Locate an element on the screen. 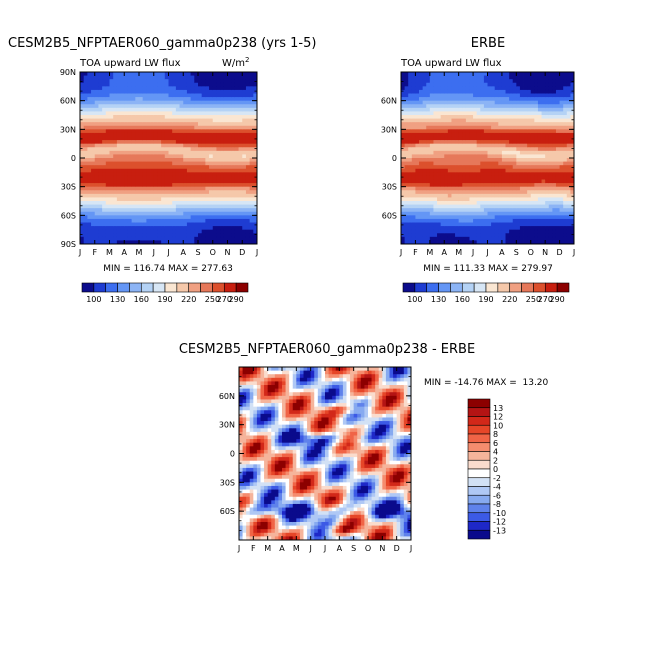 Image resolution: width=654 pixels, height=654 pixels. colorbar-swatch is located at coordinates (432, 287).